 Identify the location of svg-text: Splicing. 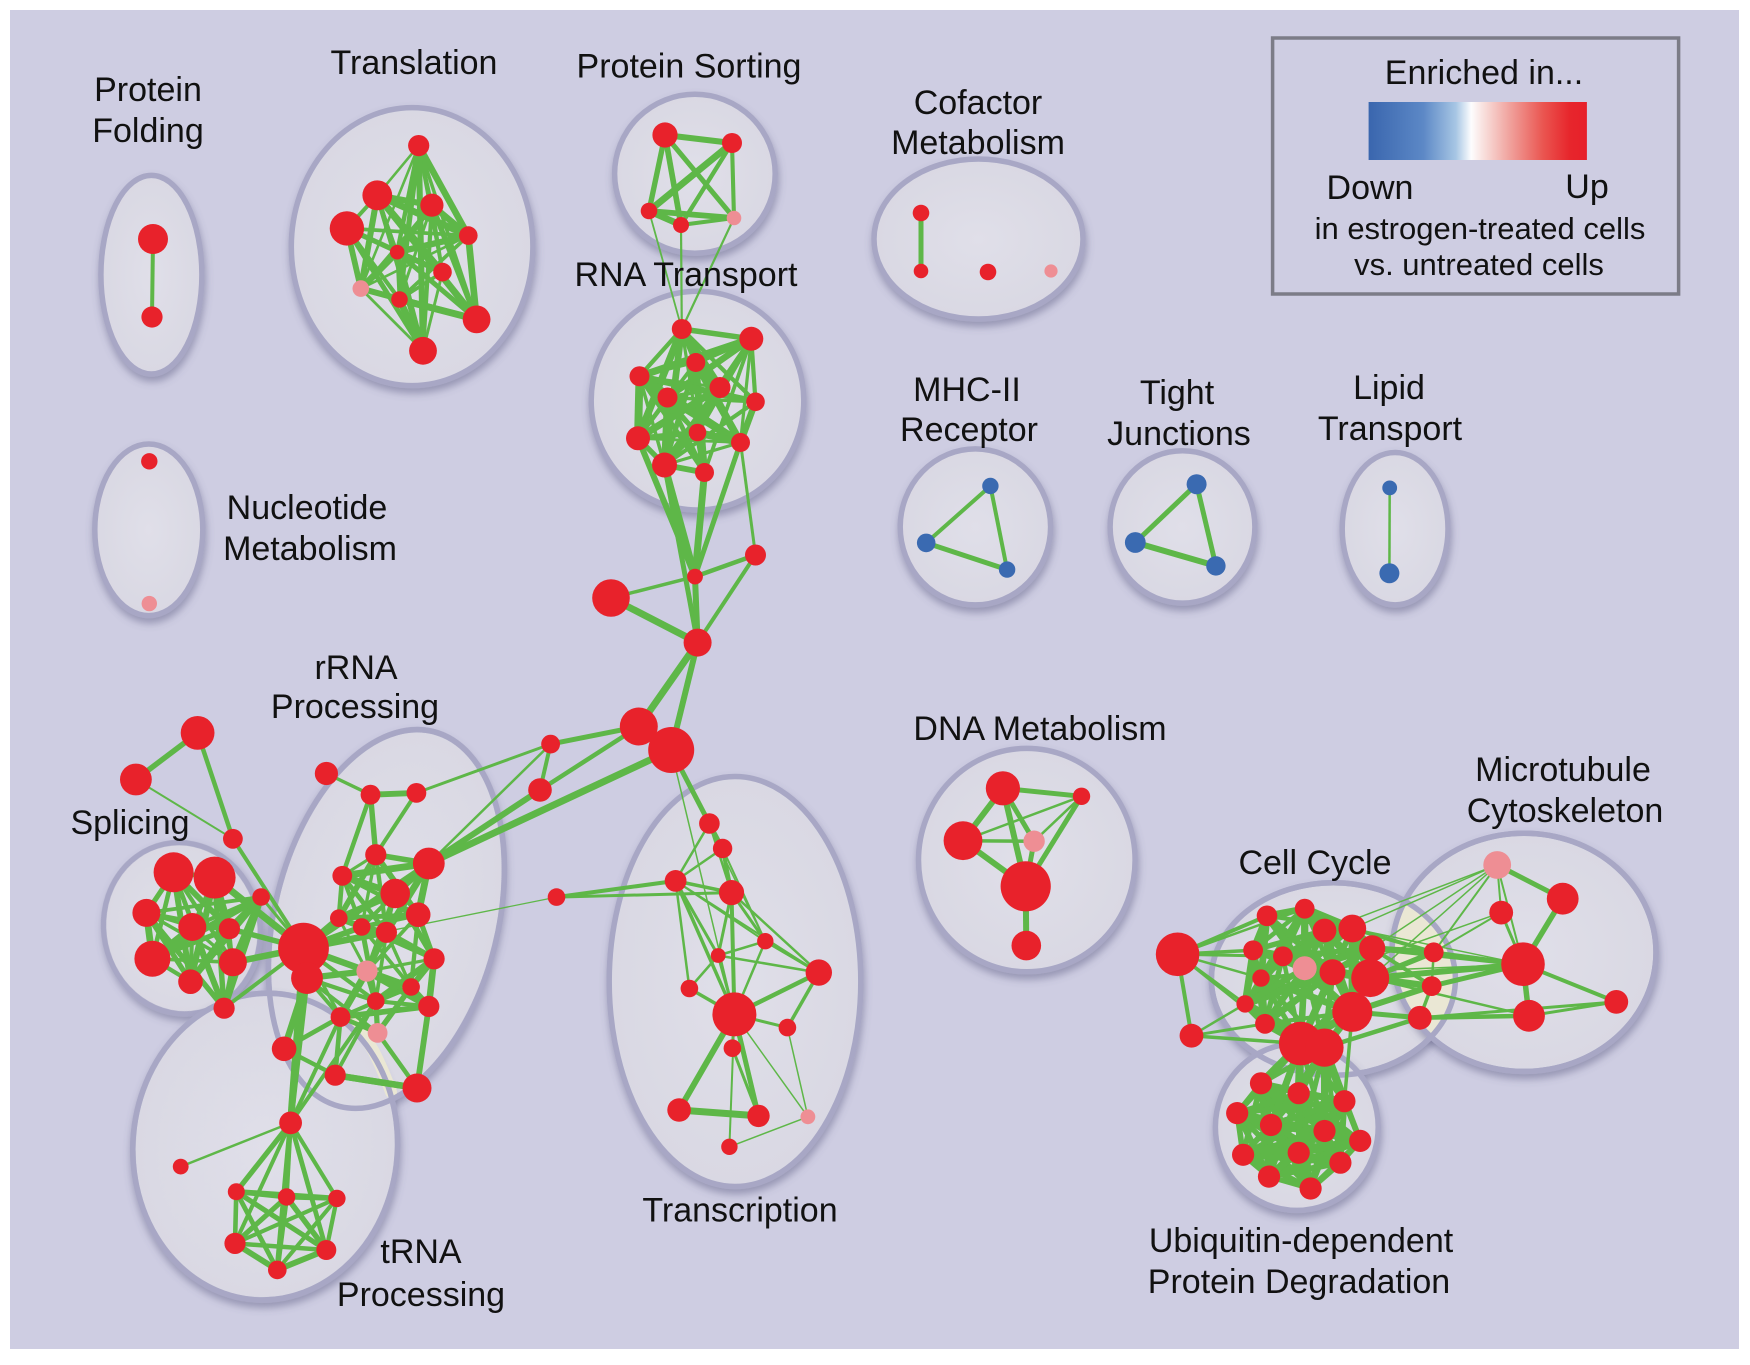
(129, 823).